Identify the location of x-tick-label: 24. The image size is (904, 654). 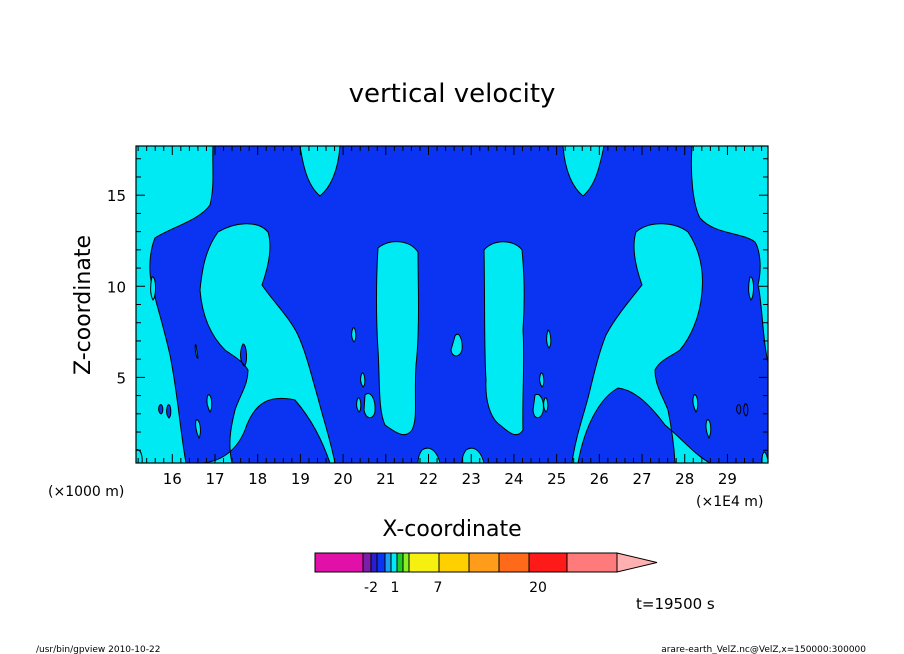
(513, 479).